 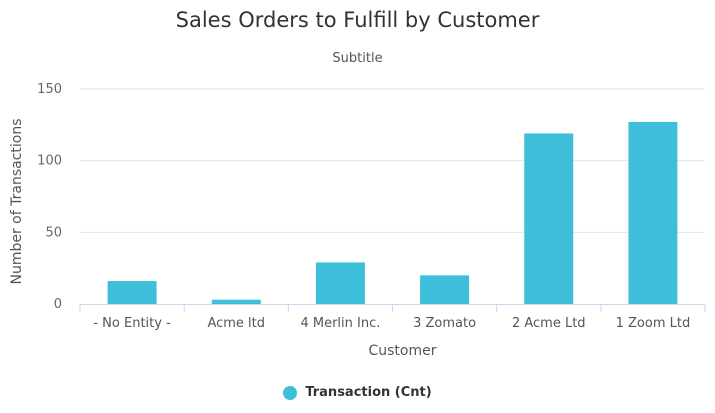 I want to click on chart-subtitle: Subtitle, so click(x=357, y=58).